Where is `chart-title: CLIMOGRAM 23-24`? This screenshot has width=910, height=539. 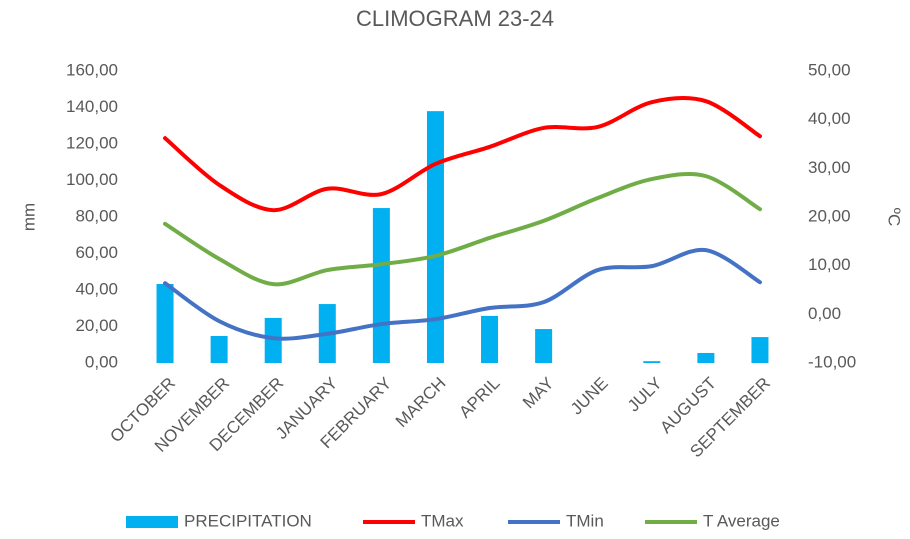
chart-title: CLIMOGRAM 23-24 is located at coordinates (455, 18).